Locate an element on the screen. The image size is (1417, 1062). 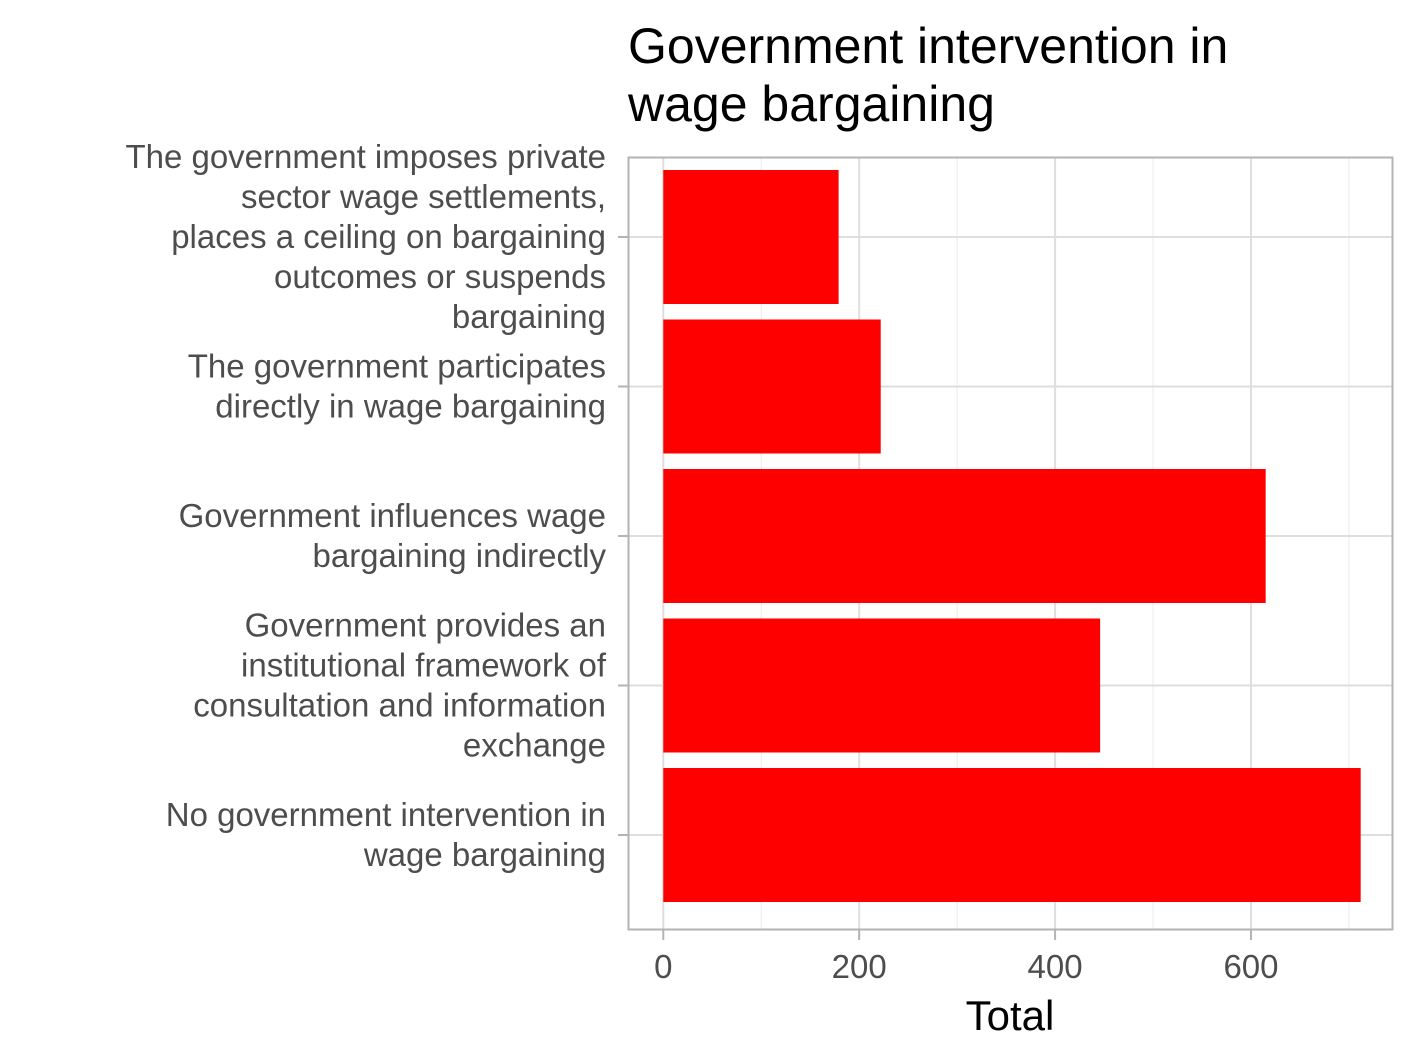
category-label-line: bargaining indirectly is located at coordinates (459, 555).